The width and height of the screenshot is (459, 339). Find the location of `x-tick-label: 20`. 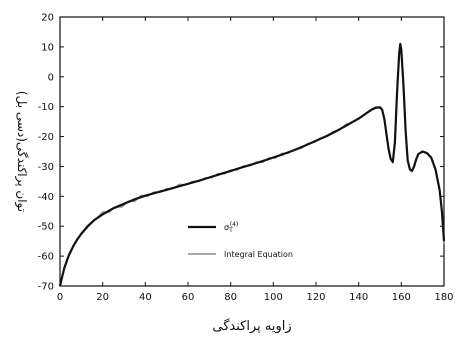

x-tick-label: 20 is located at coordinates (102, 297).